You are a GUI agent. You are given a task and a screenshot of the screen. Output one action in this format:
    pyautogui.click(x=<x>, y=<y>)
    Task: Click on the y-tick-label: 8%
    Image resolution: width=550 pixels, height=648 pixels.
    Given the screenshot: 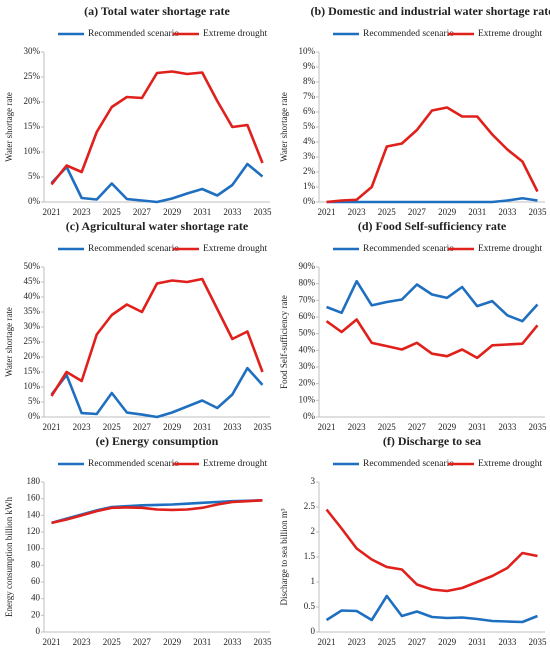 What is the action you would take?
    pyautogui.click(x=309, y=81)
    